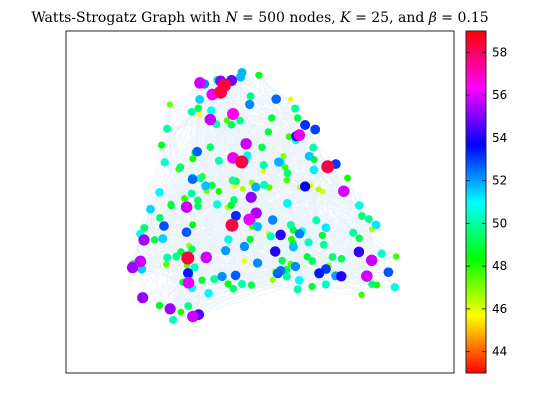 This screenshot has height=420, width=560. Describe the element at coordinates (499, 95) in the screenshot. I see `colorbar-tick-label: 56` at that location.